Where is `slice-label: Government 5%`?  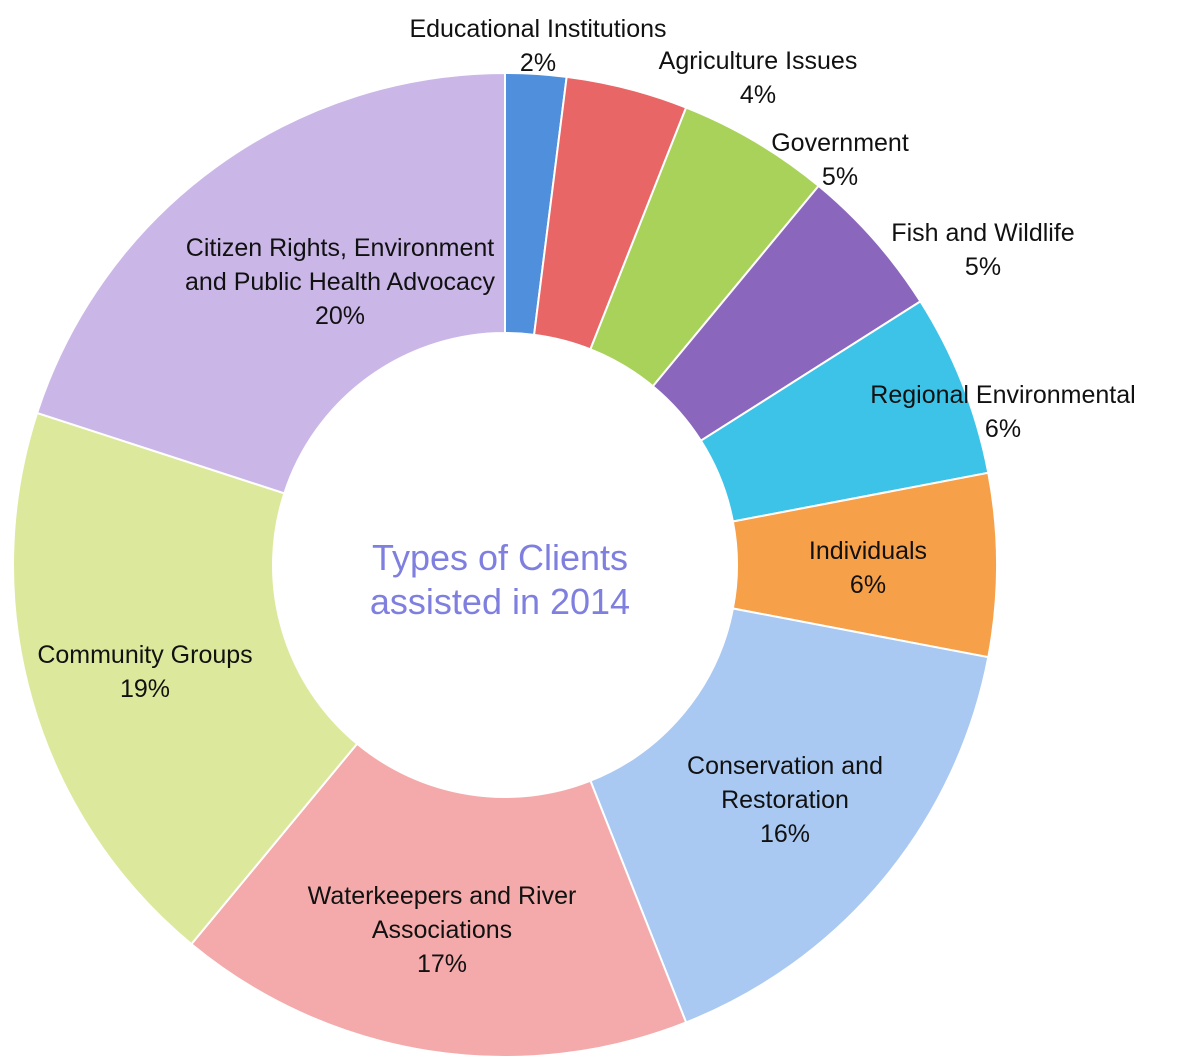
slice-label: Government 5% is located at coordinates (840, 160).